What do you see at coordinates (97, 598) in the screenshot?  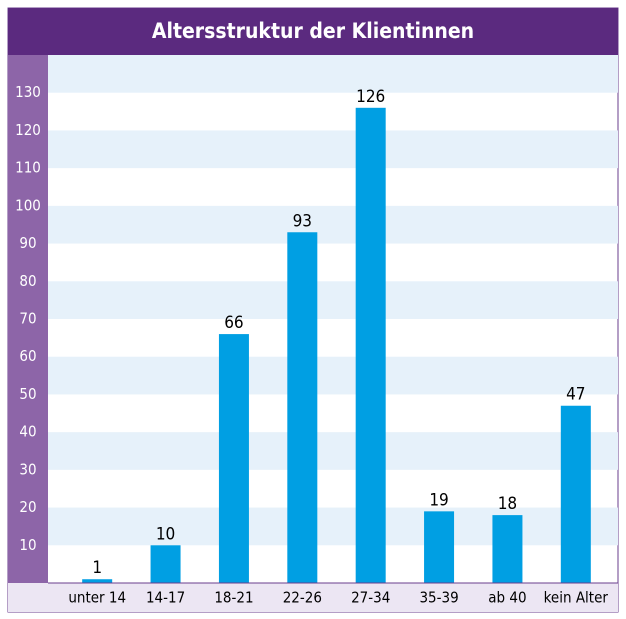 I see `x-tick-label: unter 14` at bounding box center [97, 598].